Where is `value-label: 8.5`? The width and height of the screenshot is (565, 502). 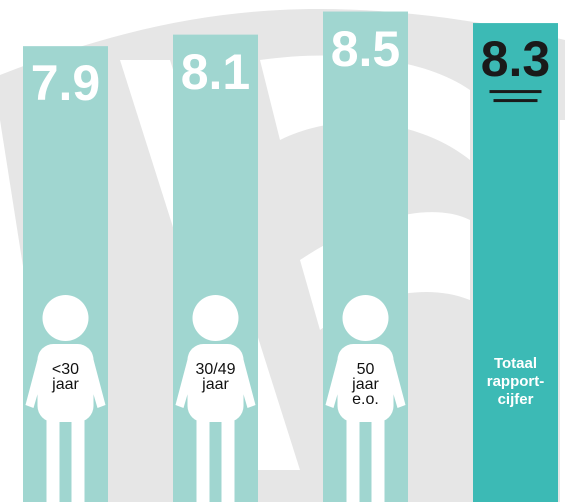 value-label: 8.5 is located at coordinates (365, 48).